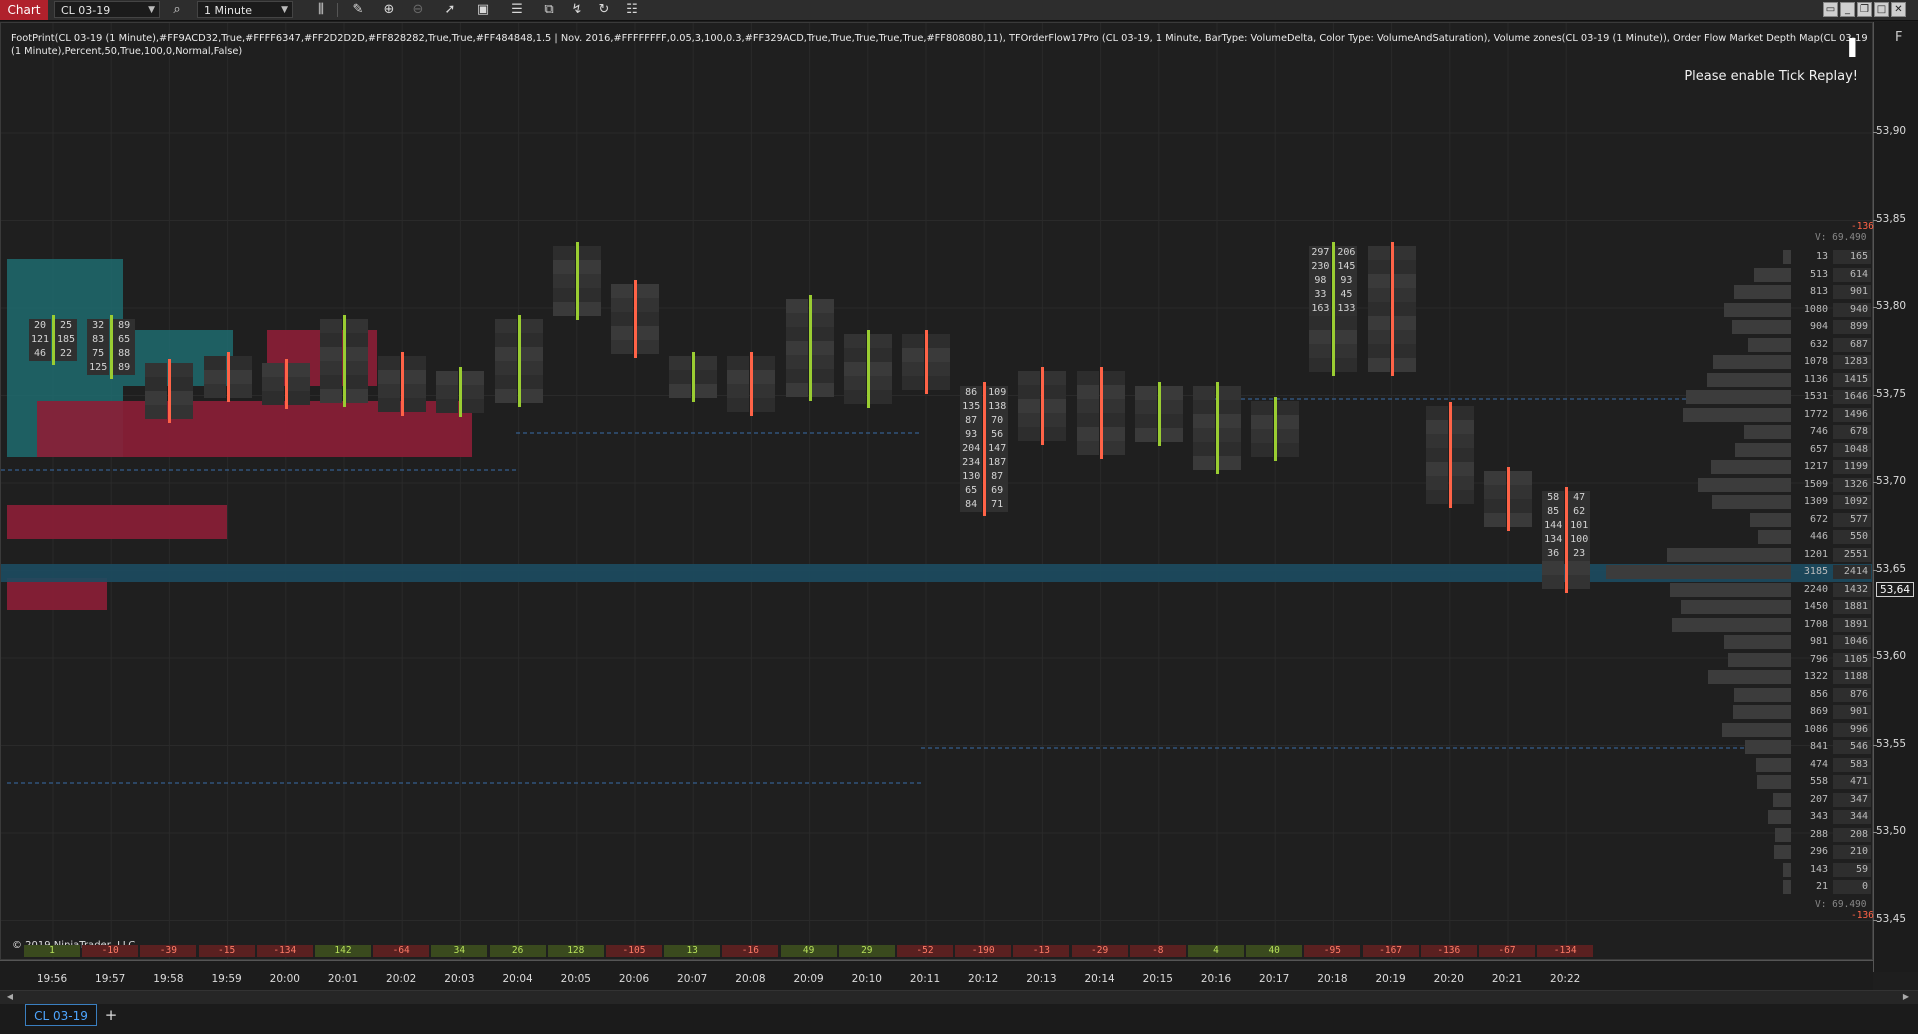  I want to click on minimize-icon: _, so click(1847, 9).